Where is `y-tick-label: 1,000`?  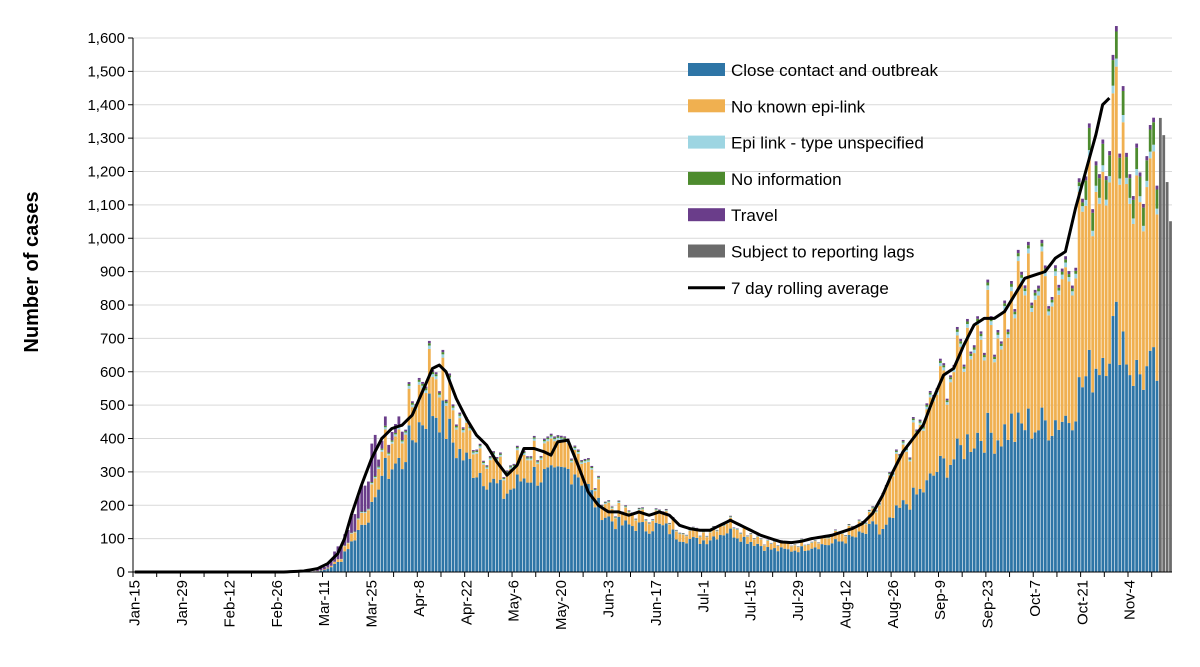
y-tick-label: 1,000 is located at coordinates (106, 238).